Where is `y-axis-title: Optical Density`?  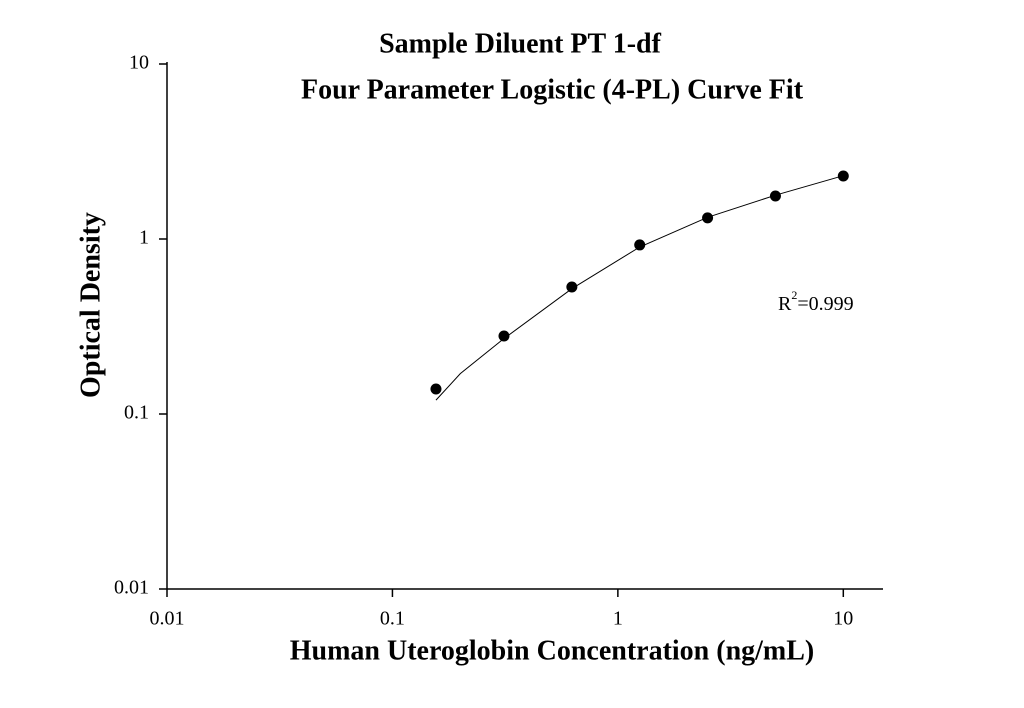
y-axis-title: Optical Density is located at coordinates (90, 305).